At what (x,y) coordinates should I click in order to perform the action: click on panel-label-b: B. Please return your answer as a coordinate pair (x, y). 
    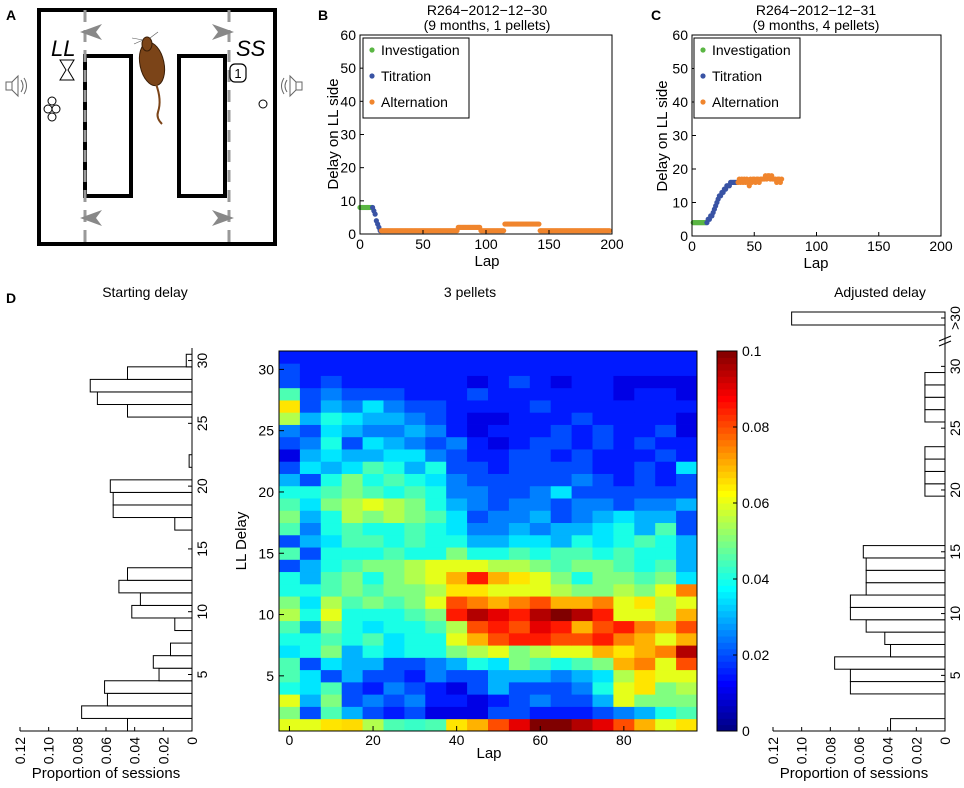
    Looking at the image, I should click on (323, 15).